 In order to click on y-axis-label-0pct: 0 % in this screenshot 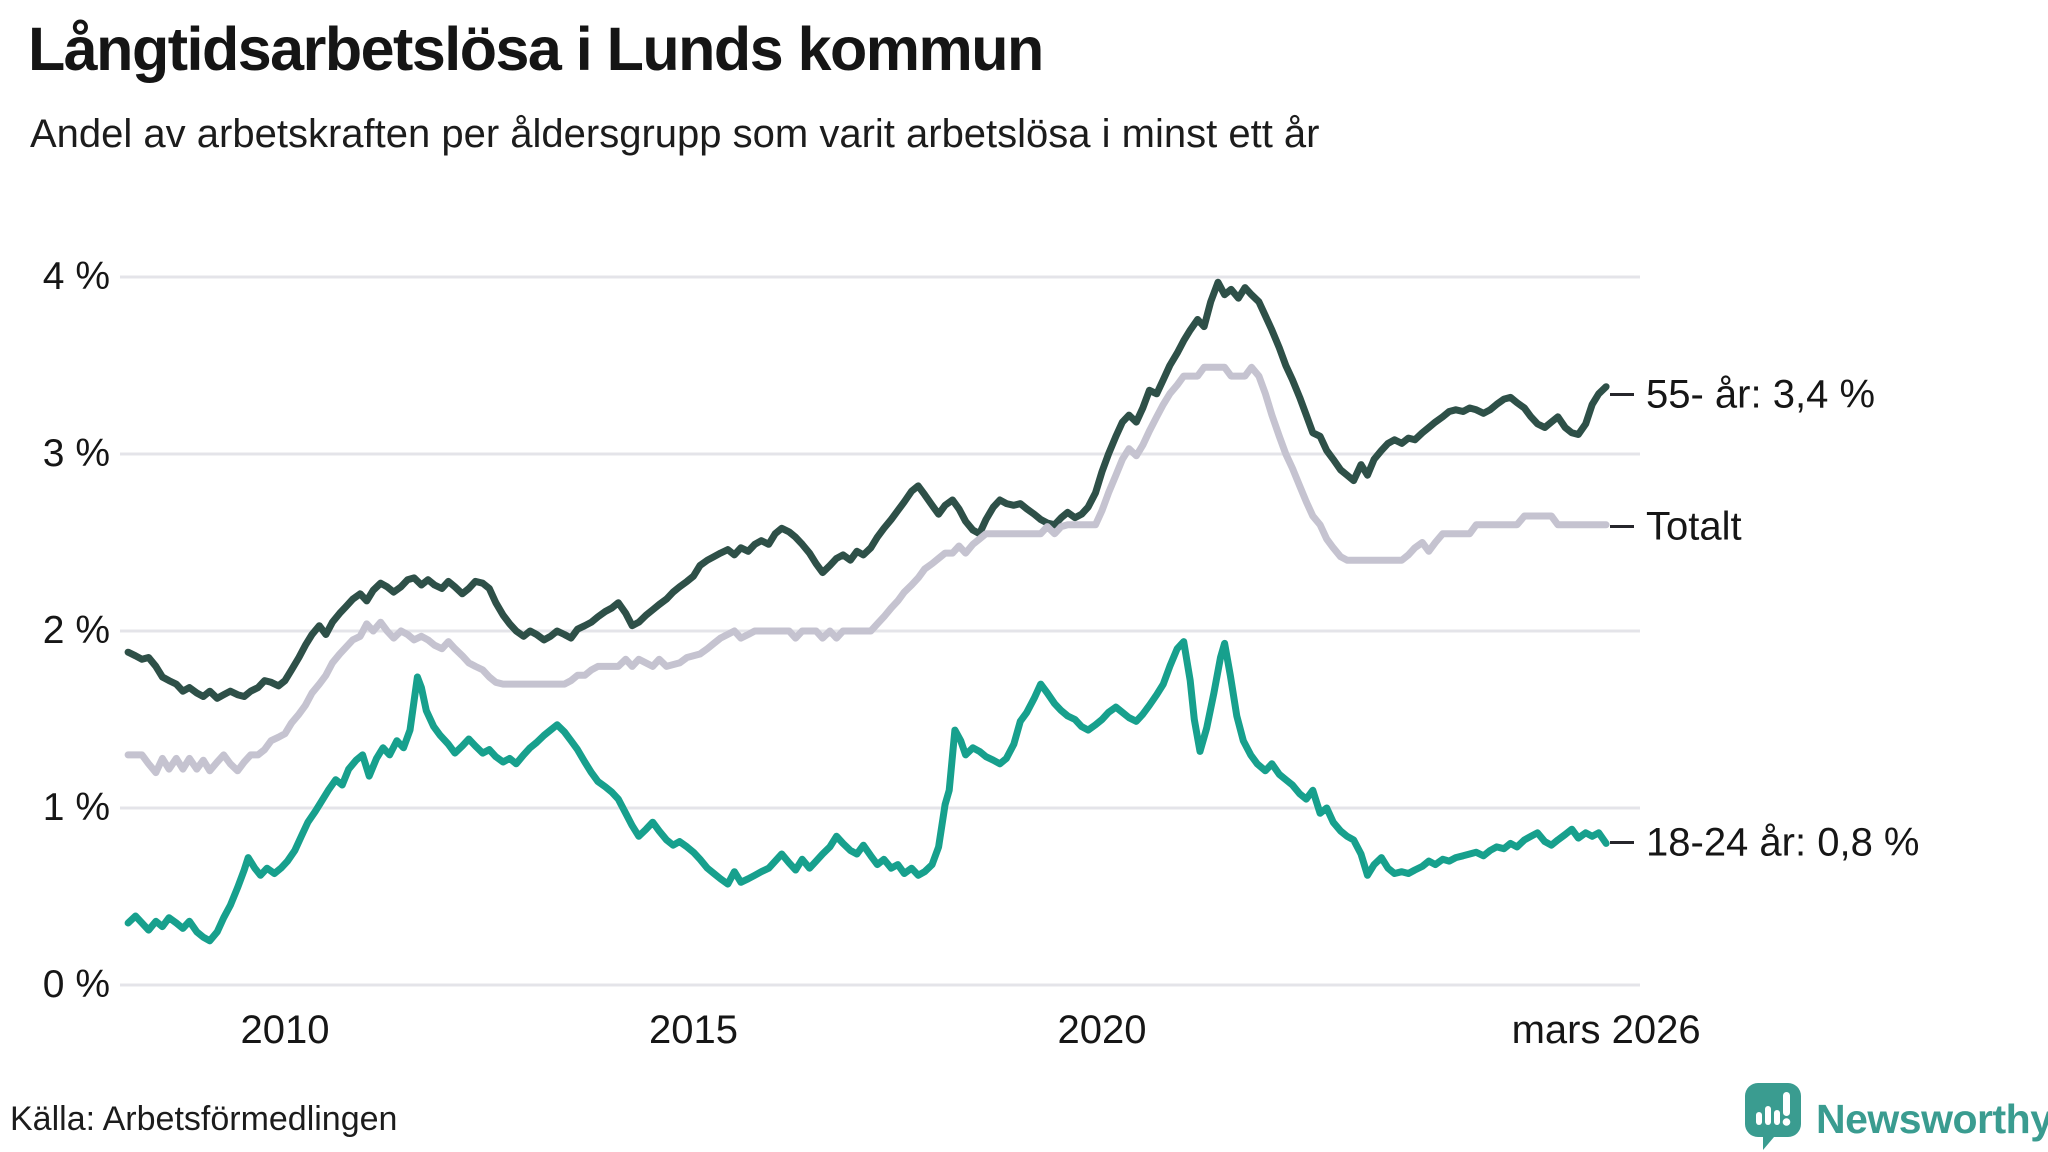, I will do `click(76, 984)`.